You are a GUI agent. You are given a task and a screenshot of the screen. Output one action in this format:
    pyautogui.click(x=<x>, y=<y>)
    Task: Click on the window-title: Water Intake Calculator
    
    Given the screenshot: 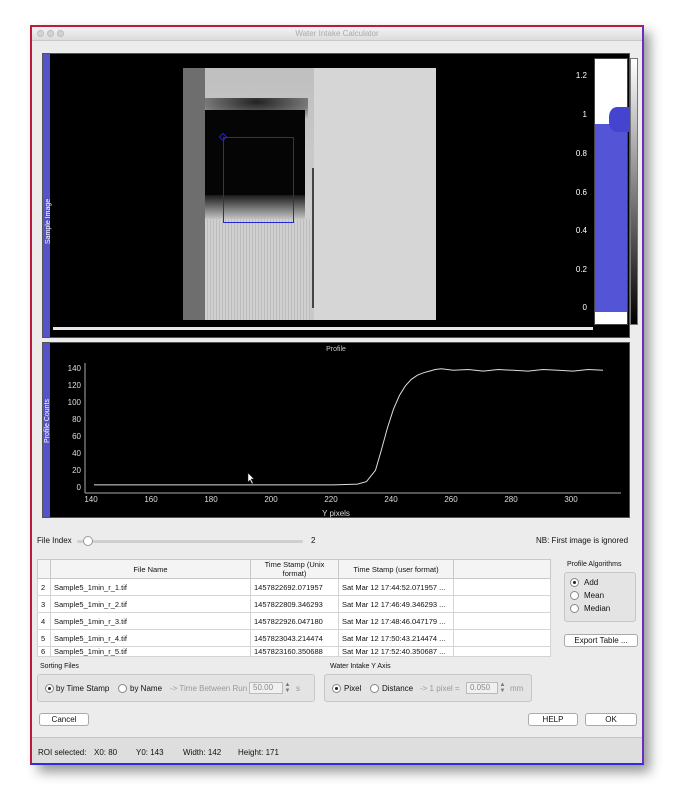 What is the action you would take?
    pyautogui.click(x=337, y=33)
    